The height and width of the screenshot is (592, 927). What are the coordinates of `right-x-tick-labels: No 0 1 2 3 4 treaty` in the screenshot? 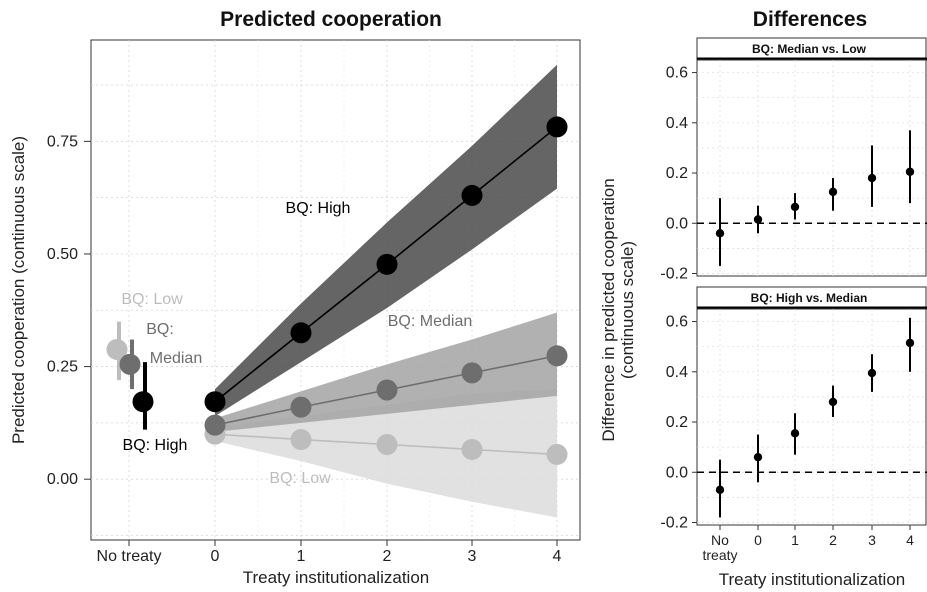 It's located at (808, 544).